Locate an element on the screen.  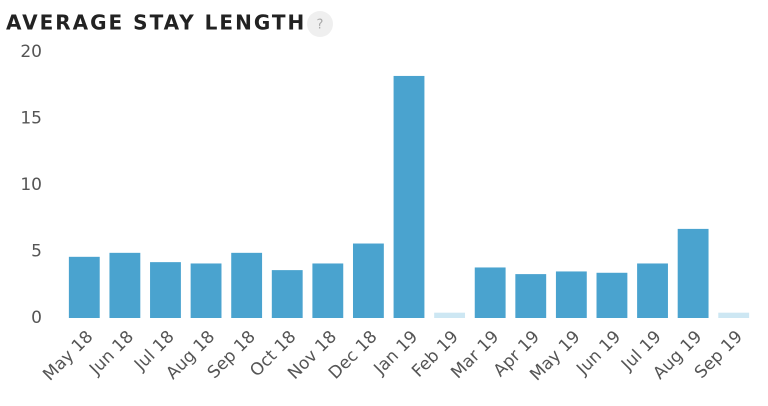
y-tick-label: 15 is located at coordinates (31, 119).